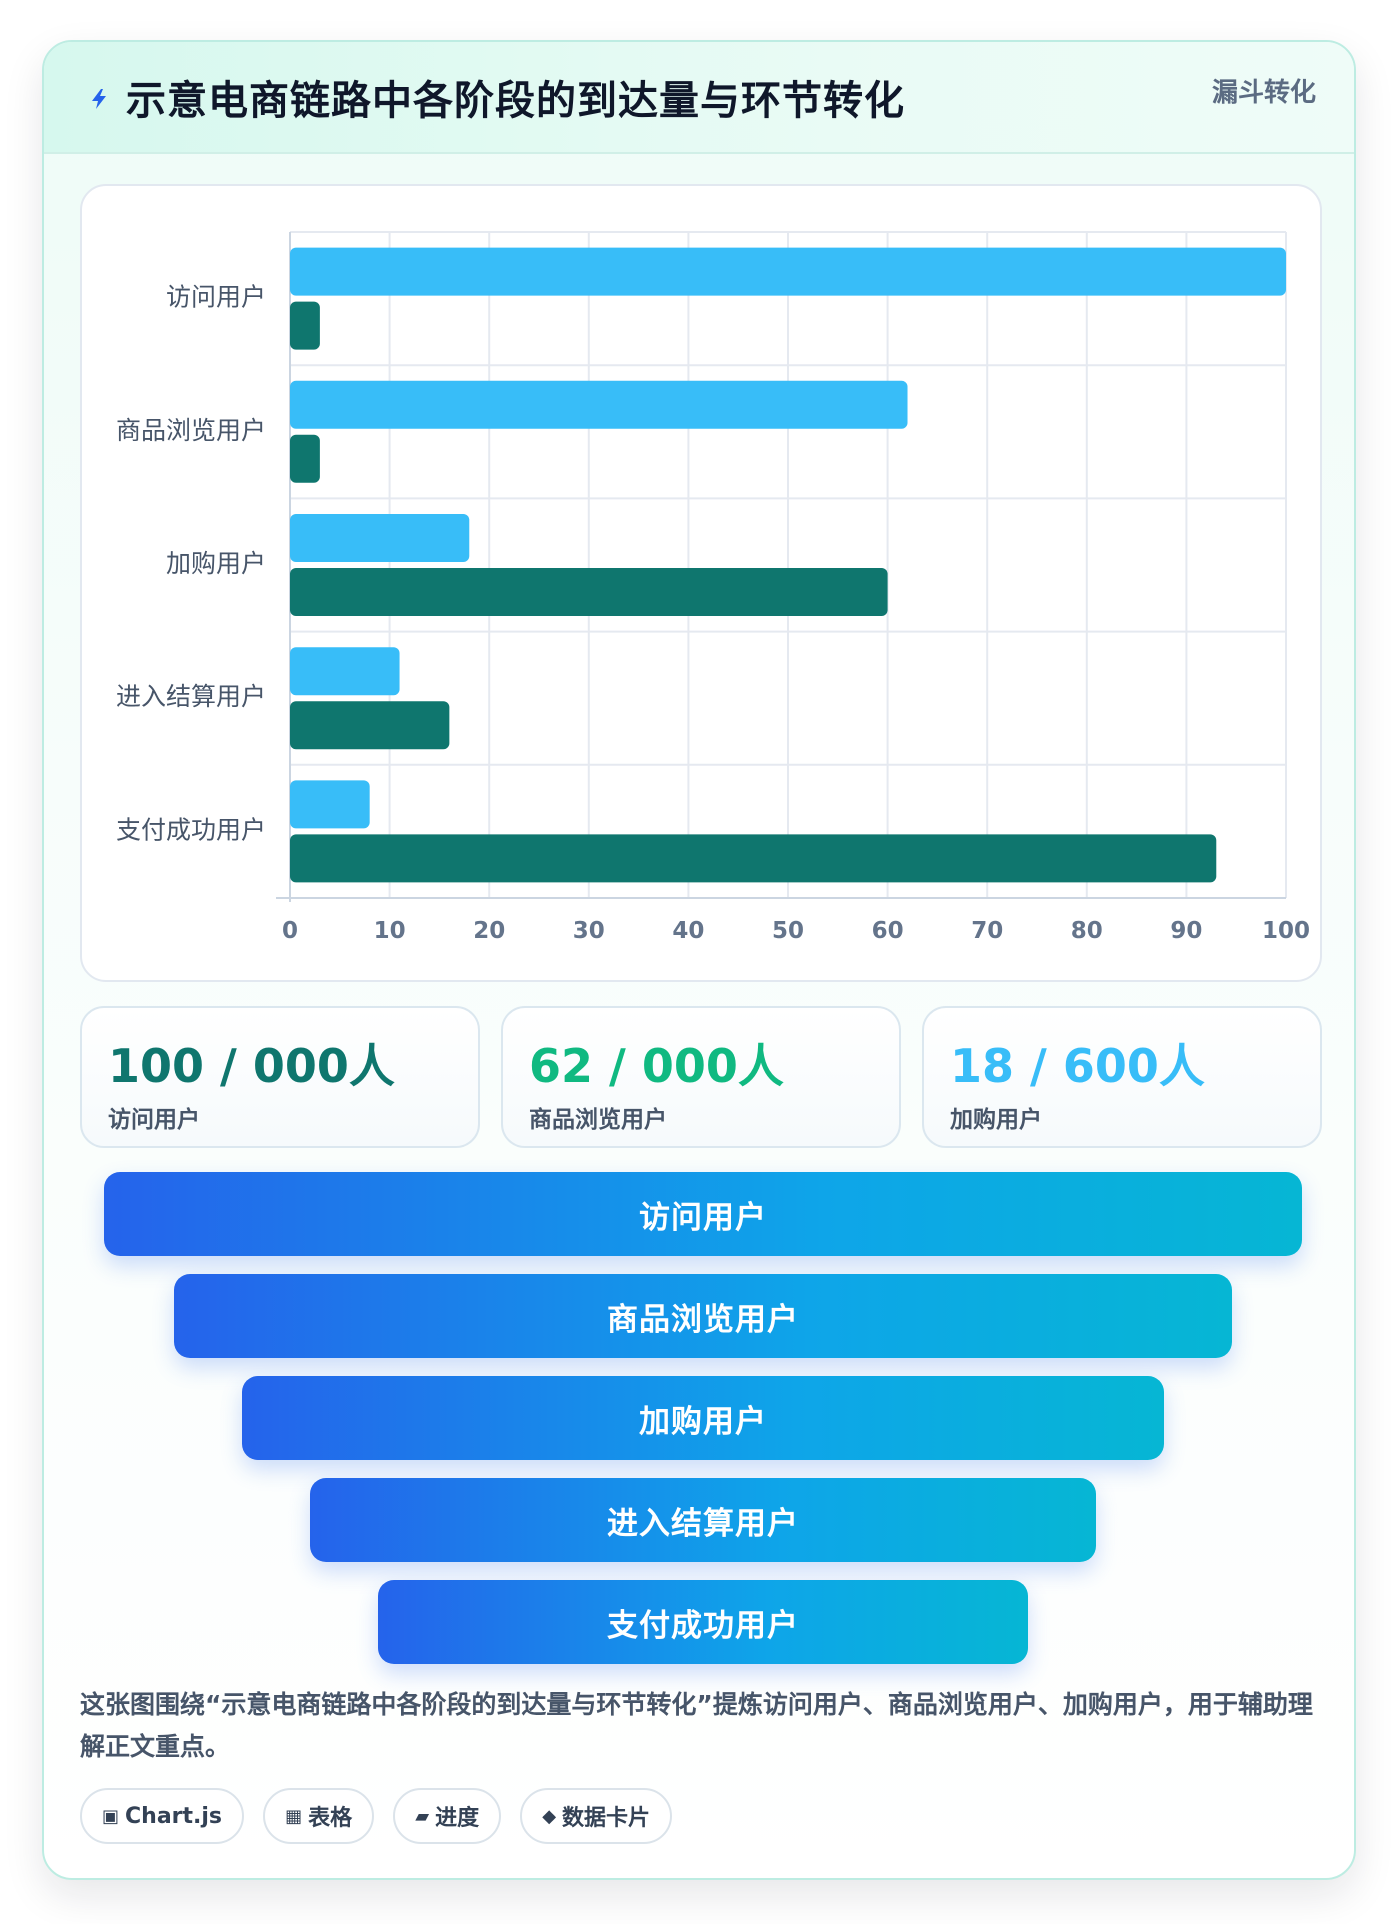 The image size is (1400, 1924). Describe the element at coordinates (1263, 93) in the screenshot. I see `category-badge: 漏斗转化` at that location.